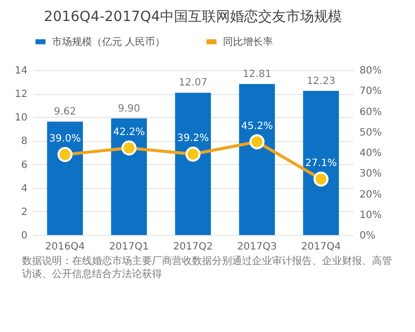 Image resolution: width=415 pixels, height=332 pixels. What do you see at coordinates (368, 236) in the screenshot?
I see `y2-tick-label: 0%` at bounding box center [368, 236].